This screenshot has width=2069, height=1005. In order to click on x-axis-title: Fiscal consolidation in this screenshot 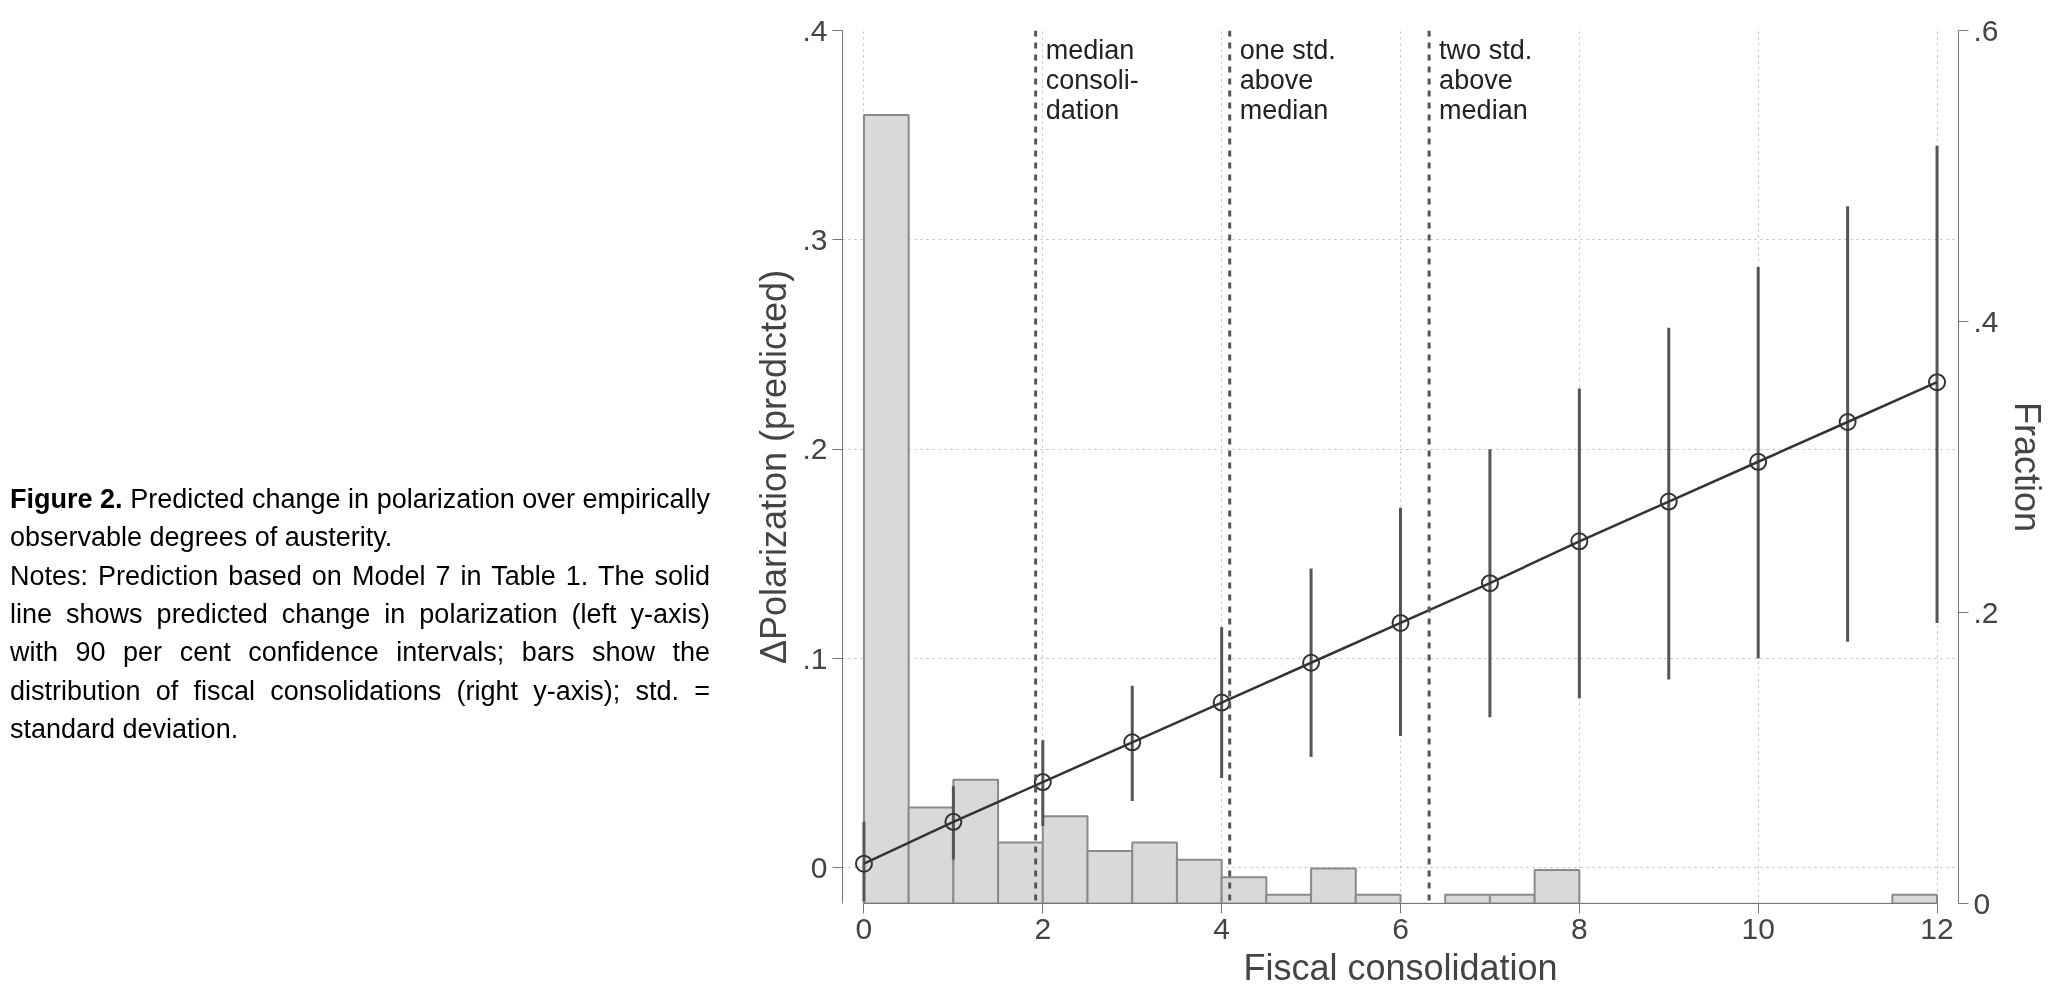, I will do `click(1400, 967)`.